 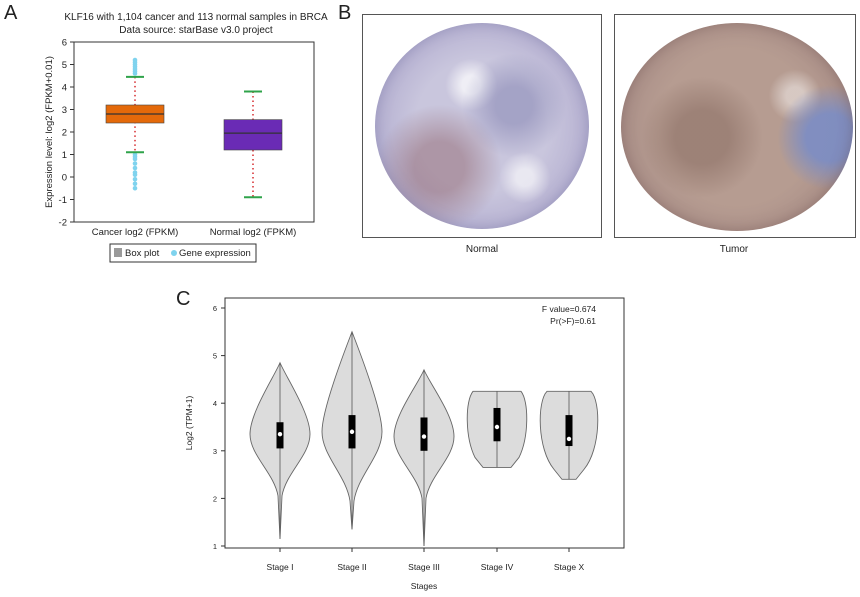 What do you see at coordinates (573, 321) in the screenshot?
I see `annotation-p-value: Pr(>F)=0.61` at bounding box center [573, 321].